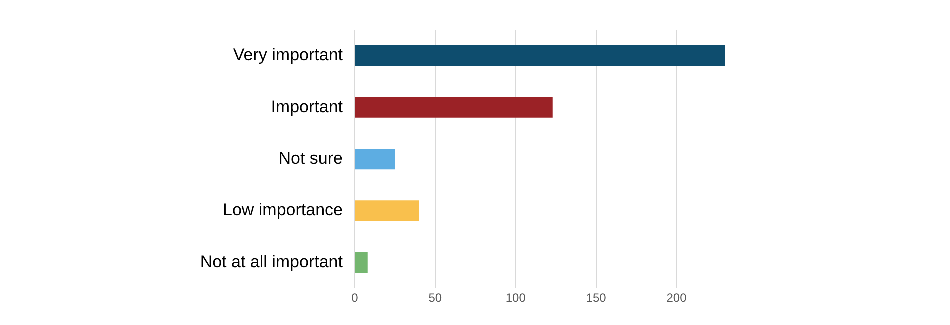  I want to click on x-tick-label: 50, so click(435, 298).